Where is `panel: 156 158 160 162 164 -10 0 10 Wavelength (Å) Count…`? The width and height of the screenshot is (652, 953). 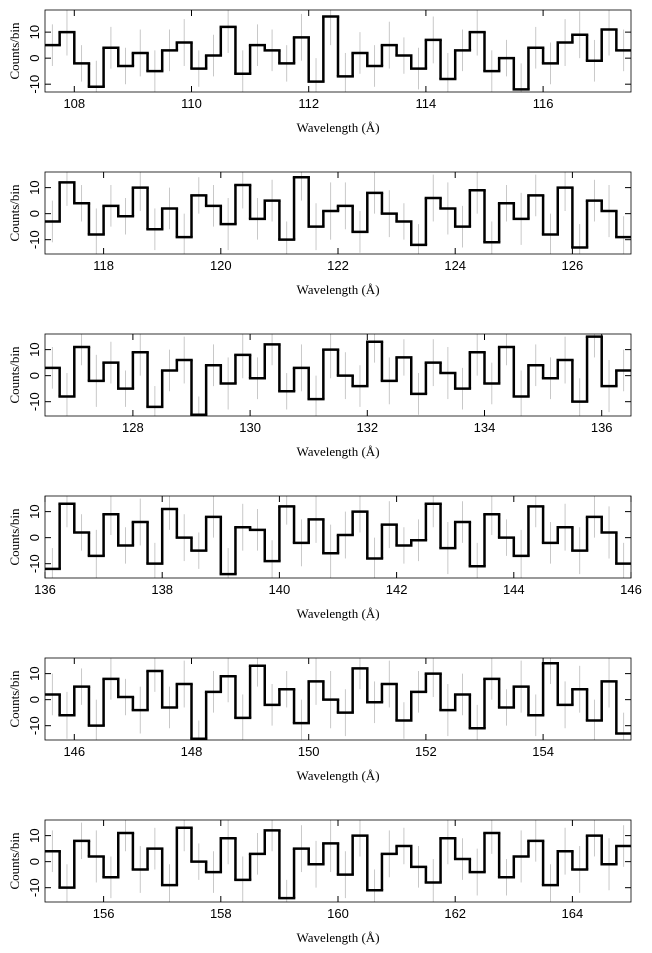 panel: 156 158 160 162 164 -10 0 10 Wavelength (Å) Count… is located at coordinates (319, 882).